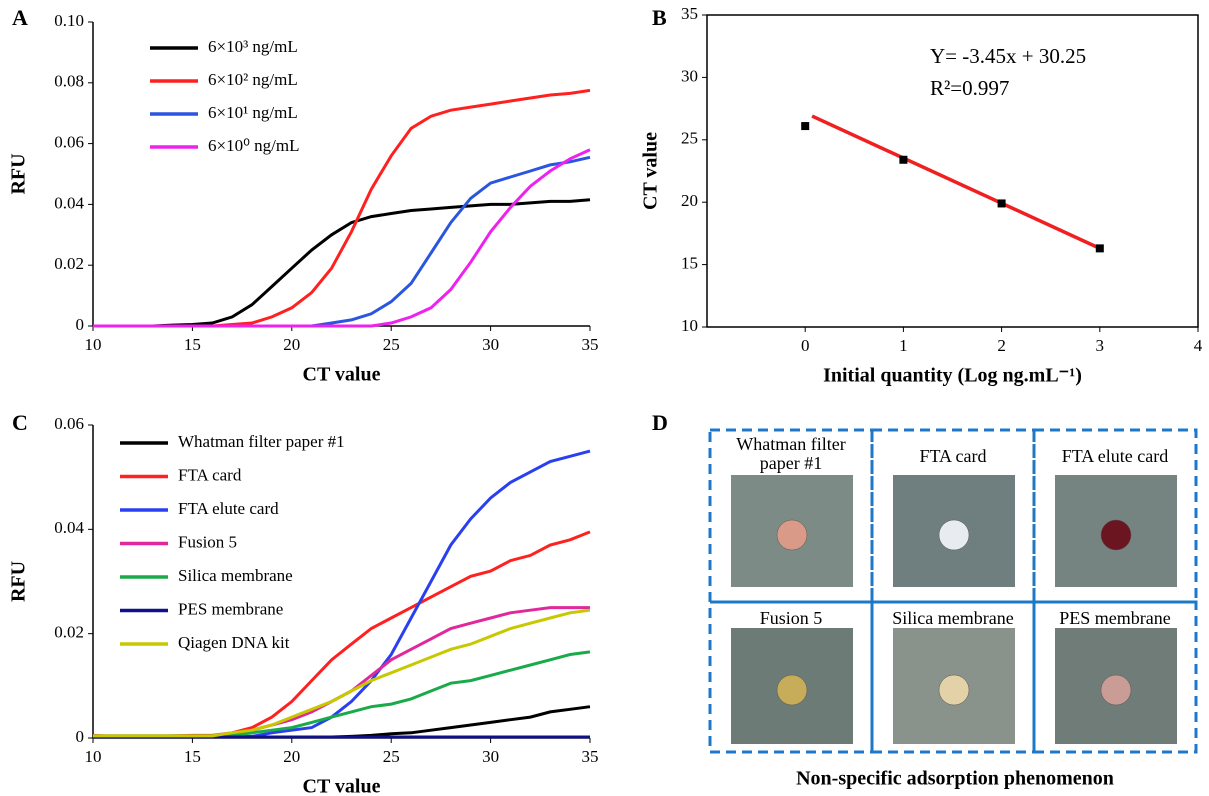 This screenshot has height=796, width=1209. Describe the element at coordinates (689, 200) in the screenshot. I see `y-tick-label: 20` at that location.